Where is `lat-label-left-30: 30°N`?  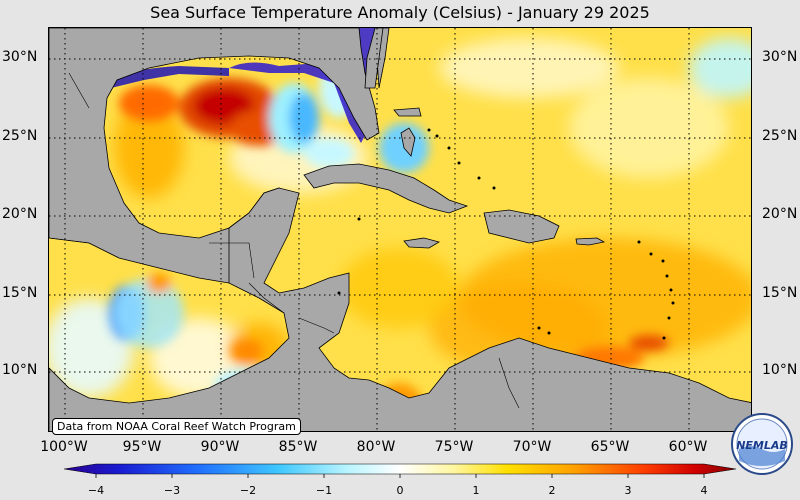 lat-label-left-30: 30°N is located at coordinates (20, 57).